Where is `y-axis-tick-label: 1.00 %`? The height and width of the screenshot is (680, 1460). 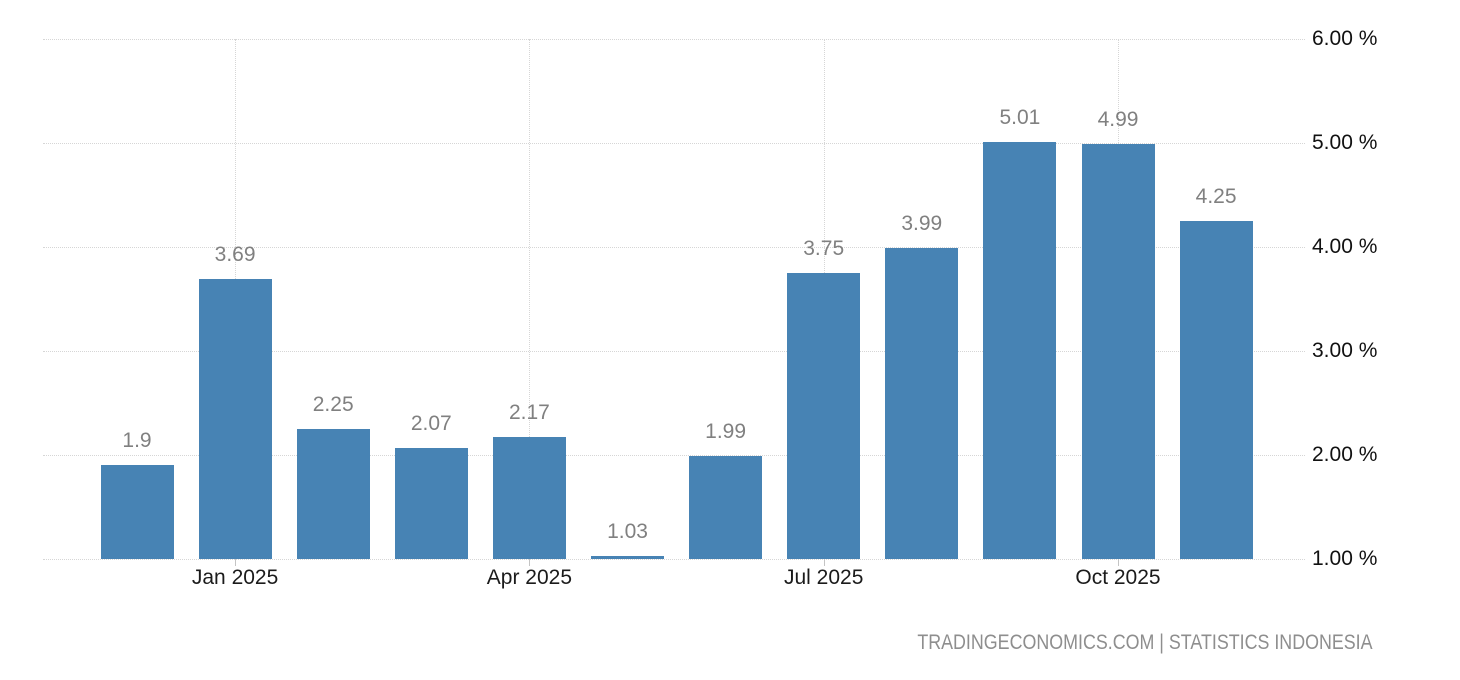 y-axis-tick-label: 1.00 % is located at coordinates (1345, 558).